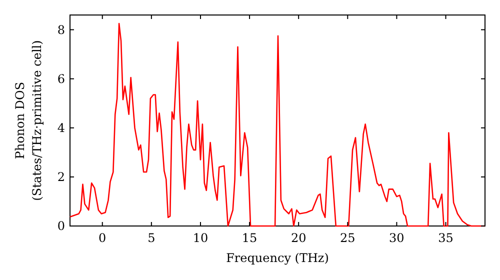  Describe the element at coordinates (348, 238) in the screenshot. I see `x-tick-label: 25` at that location.